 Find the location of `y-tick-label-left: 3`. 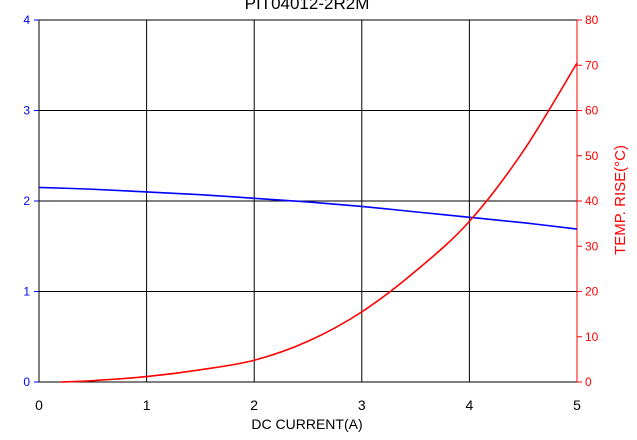

y-tick-label-left: 3 is located at coordinates (26, 111).